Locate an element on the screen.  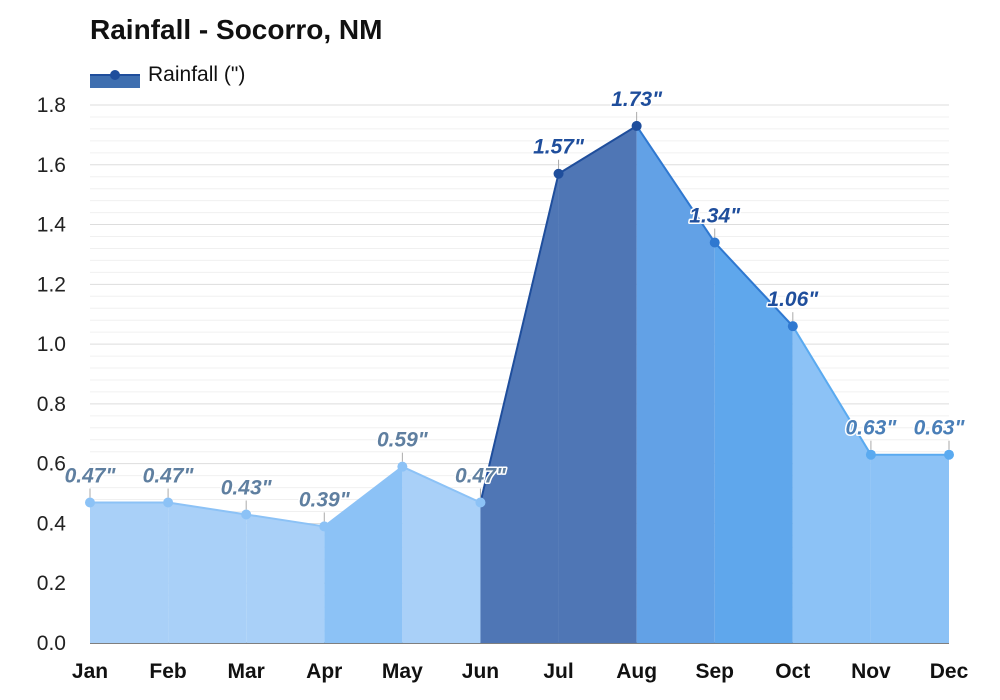
y-tick-label: 1.4 is located at coordinates (52, 225).